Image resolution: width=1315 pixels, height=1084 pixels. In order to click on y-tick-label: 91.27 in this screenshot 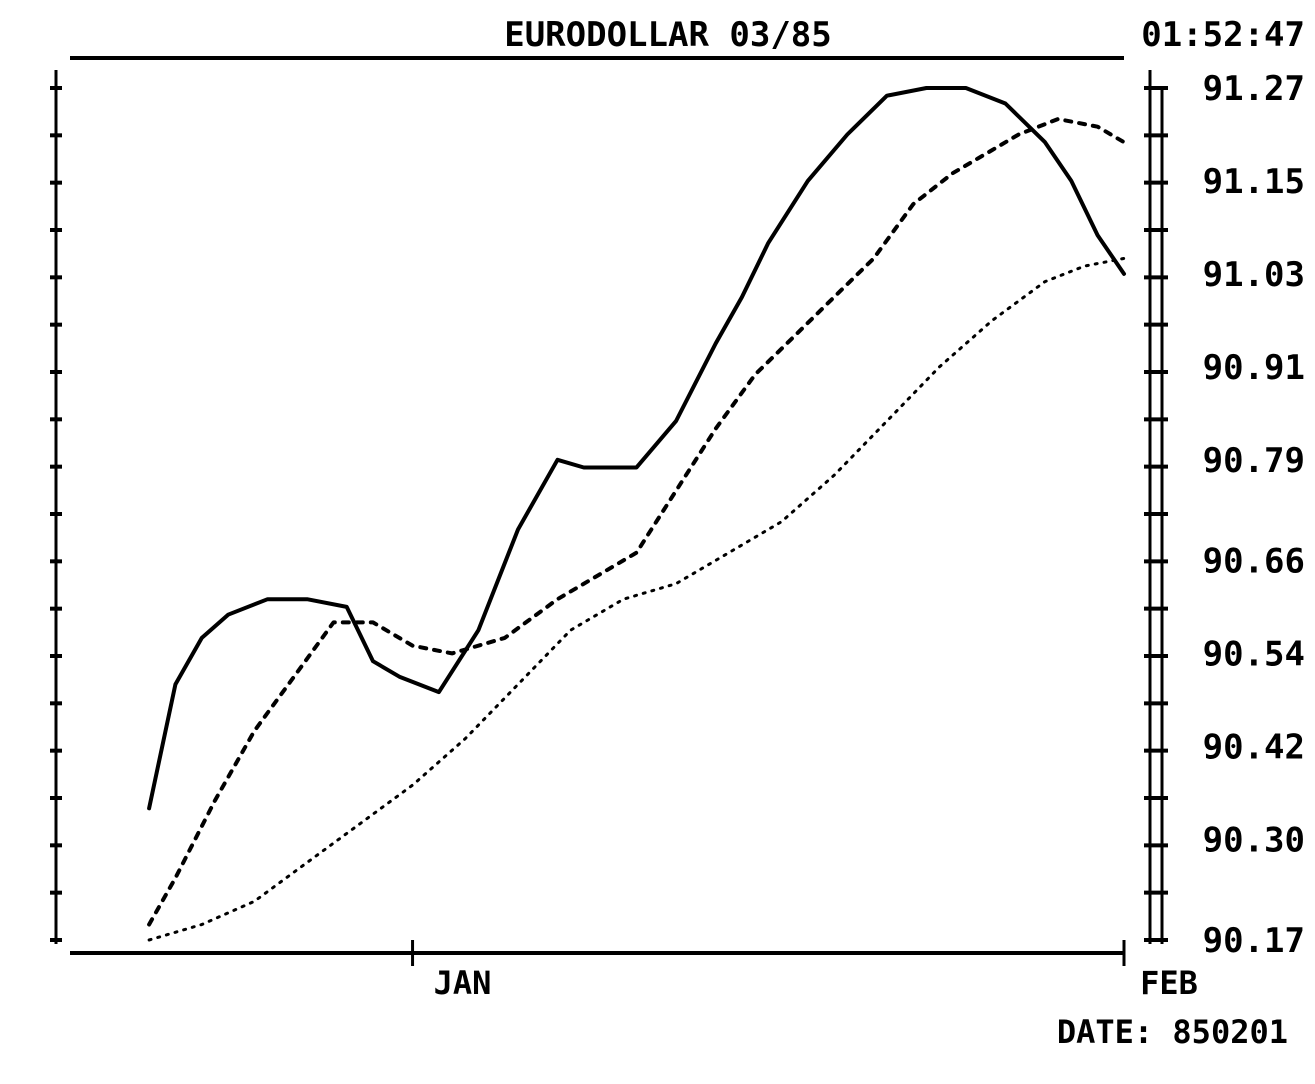, I will do `click(1254, 89)`.